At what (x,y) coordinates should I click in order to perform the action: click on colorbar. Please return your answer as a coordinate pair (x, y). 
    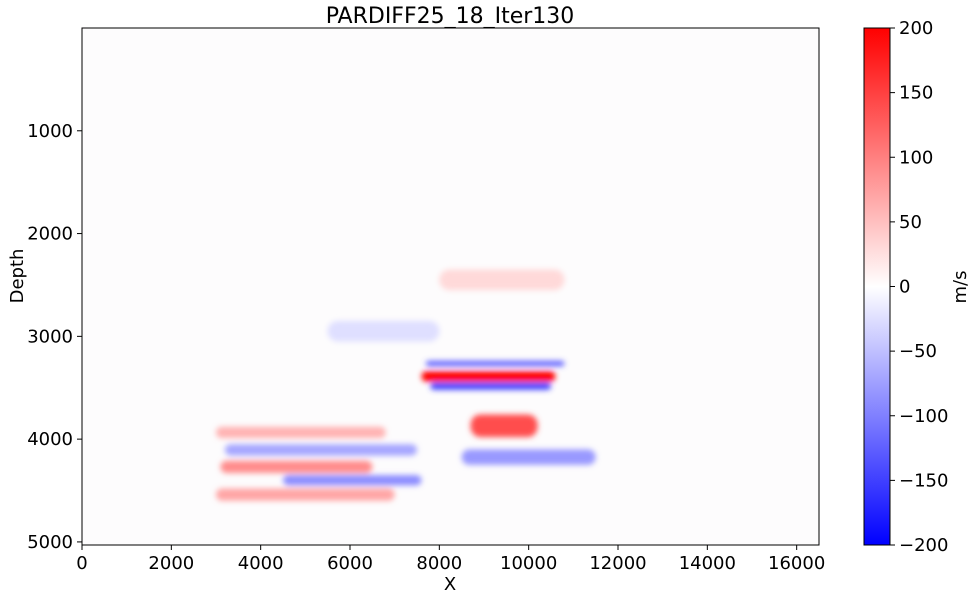
    Looking at the image, I should click on (877, 286).